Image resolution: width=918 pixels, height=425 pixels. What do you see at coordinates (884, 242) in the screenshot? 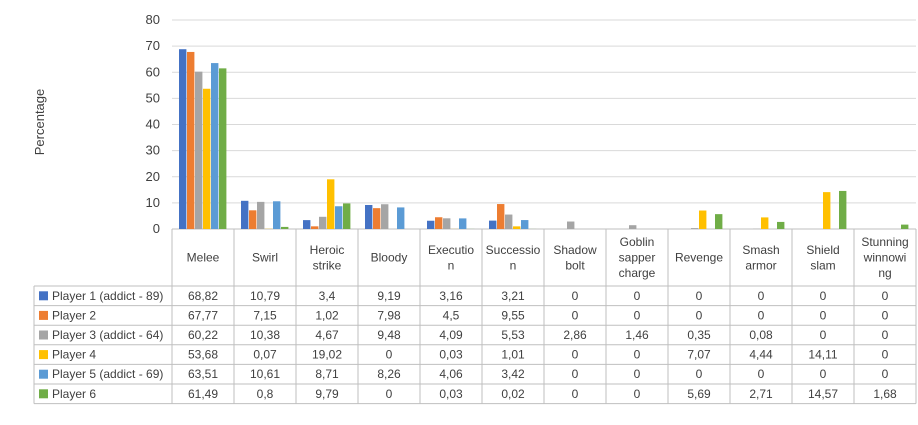
I see `category-label: Stunning` at bounding box center [884, 242].